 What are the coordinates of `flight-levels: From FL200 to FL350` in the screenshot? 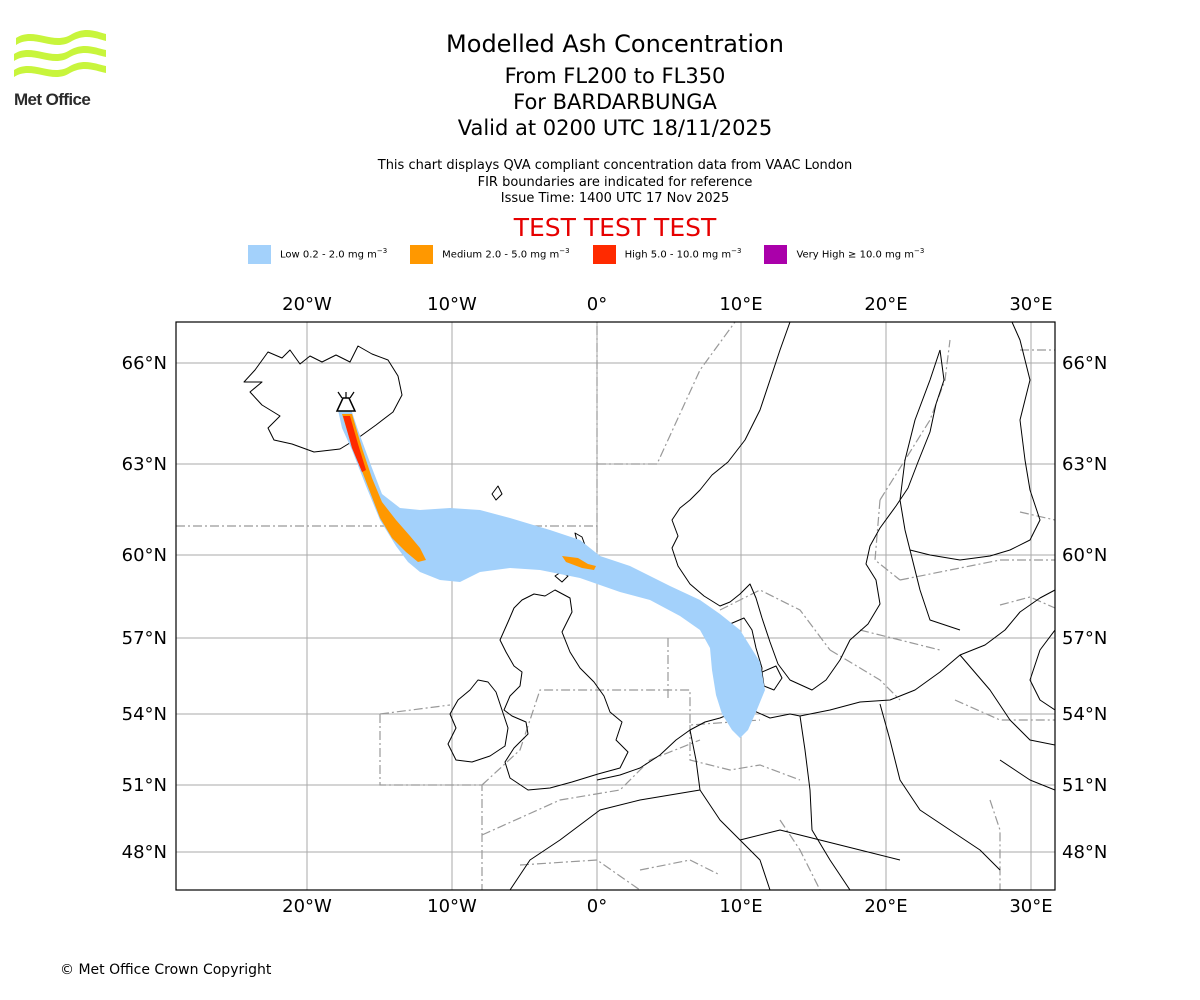 It's located at (615, 76).